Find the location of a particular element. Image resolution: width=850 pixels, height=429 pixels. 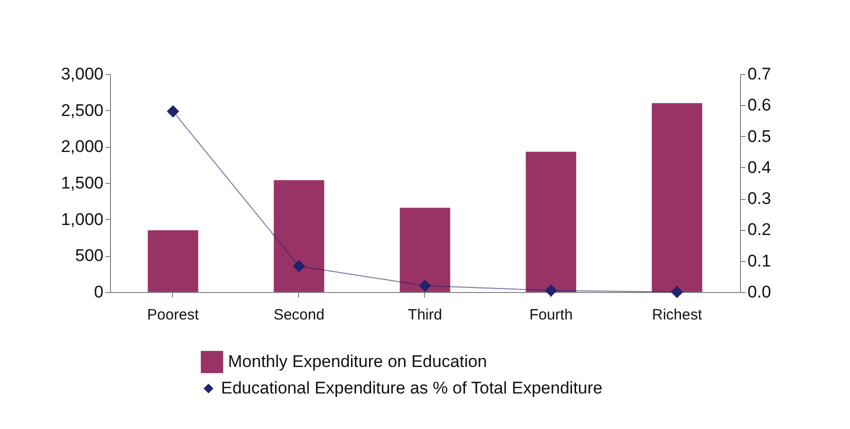

y2-tick-label: 0.1 is located at coordinates (760, 260).